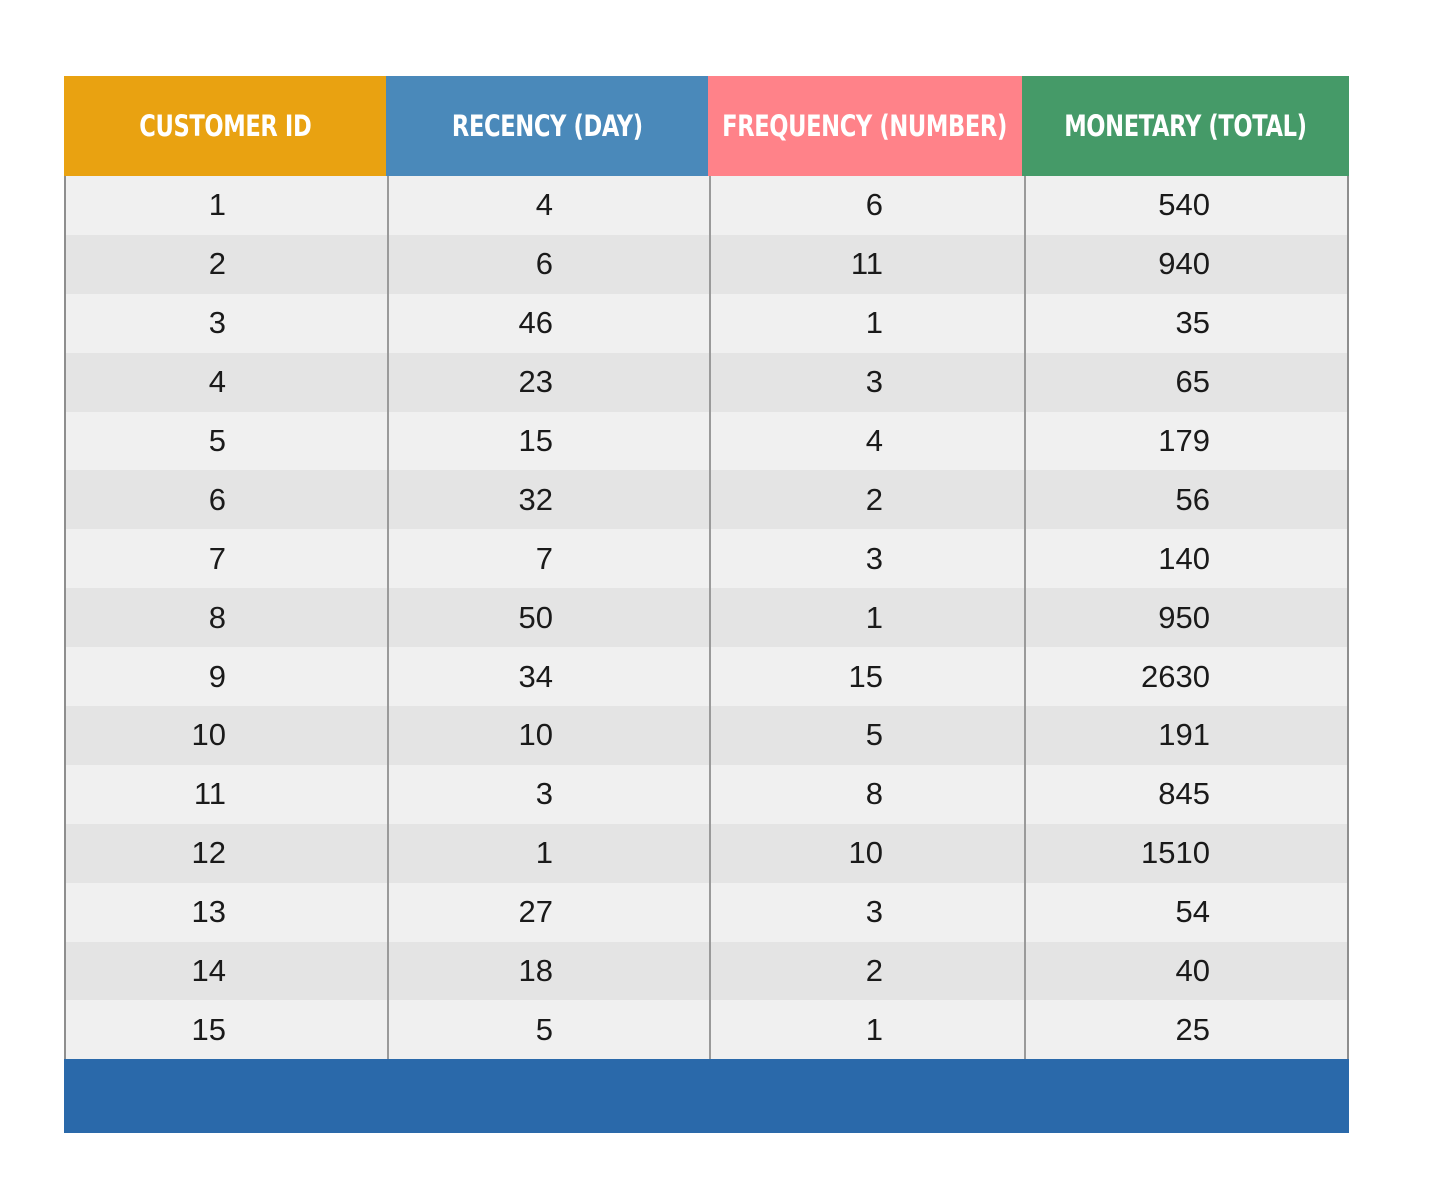  I want to click on table-cell: 1510, so click(1185, 853).